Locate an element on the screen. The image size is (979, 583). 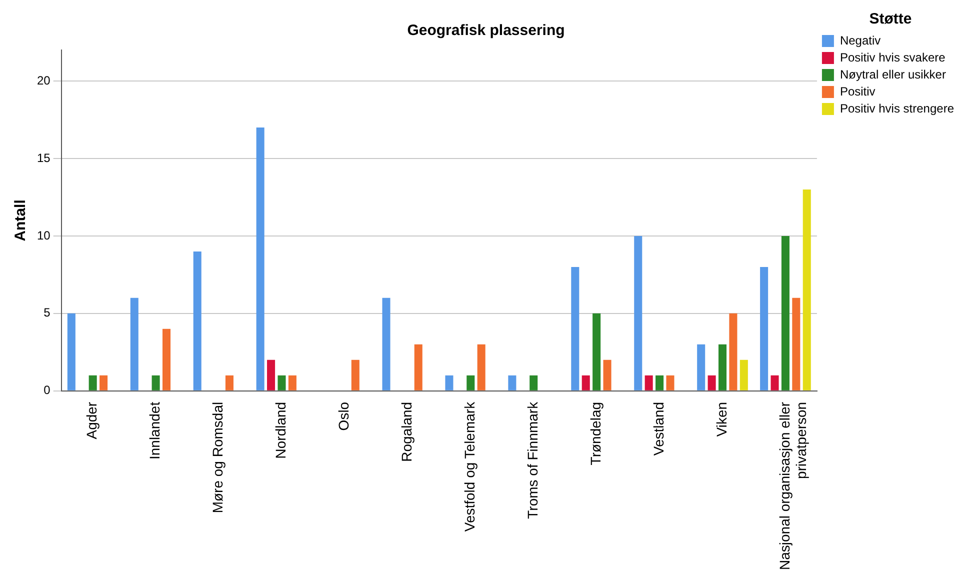
x-tick-label: Rogaland is located at coordinates (406, 432).